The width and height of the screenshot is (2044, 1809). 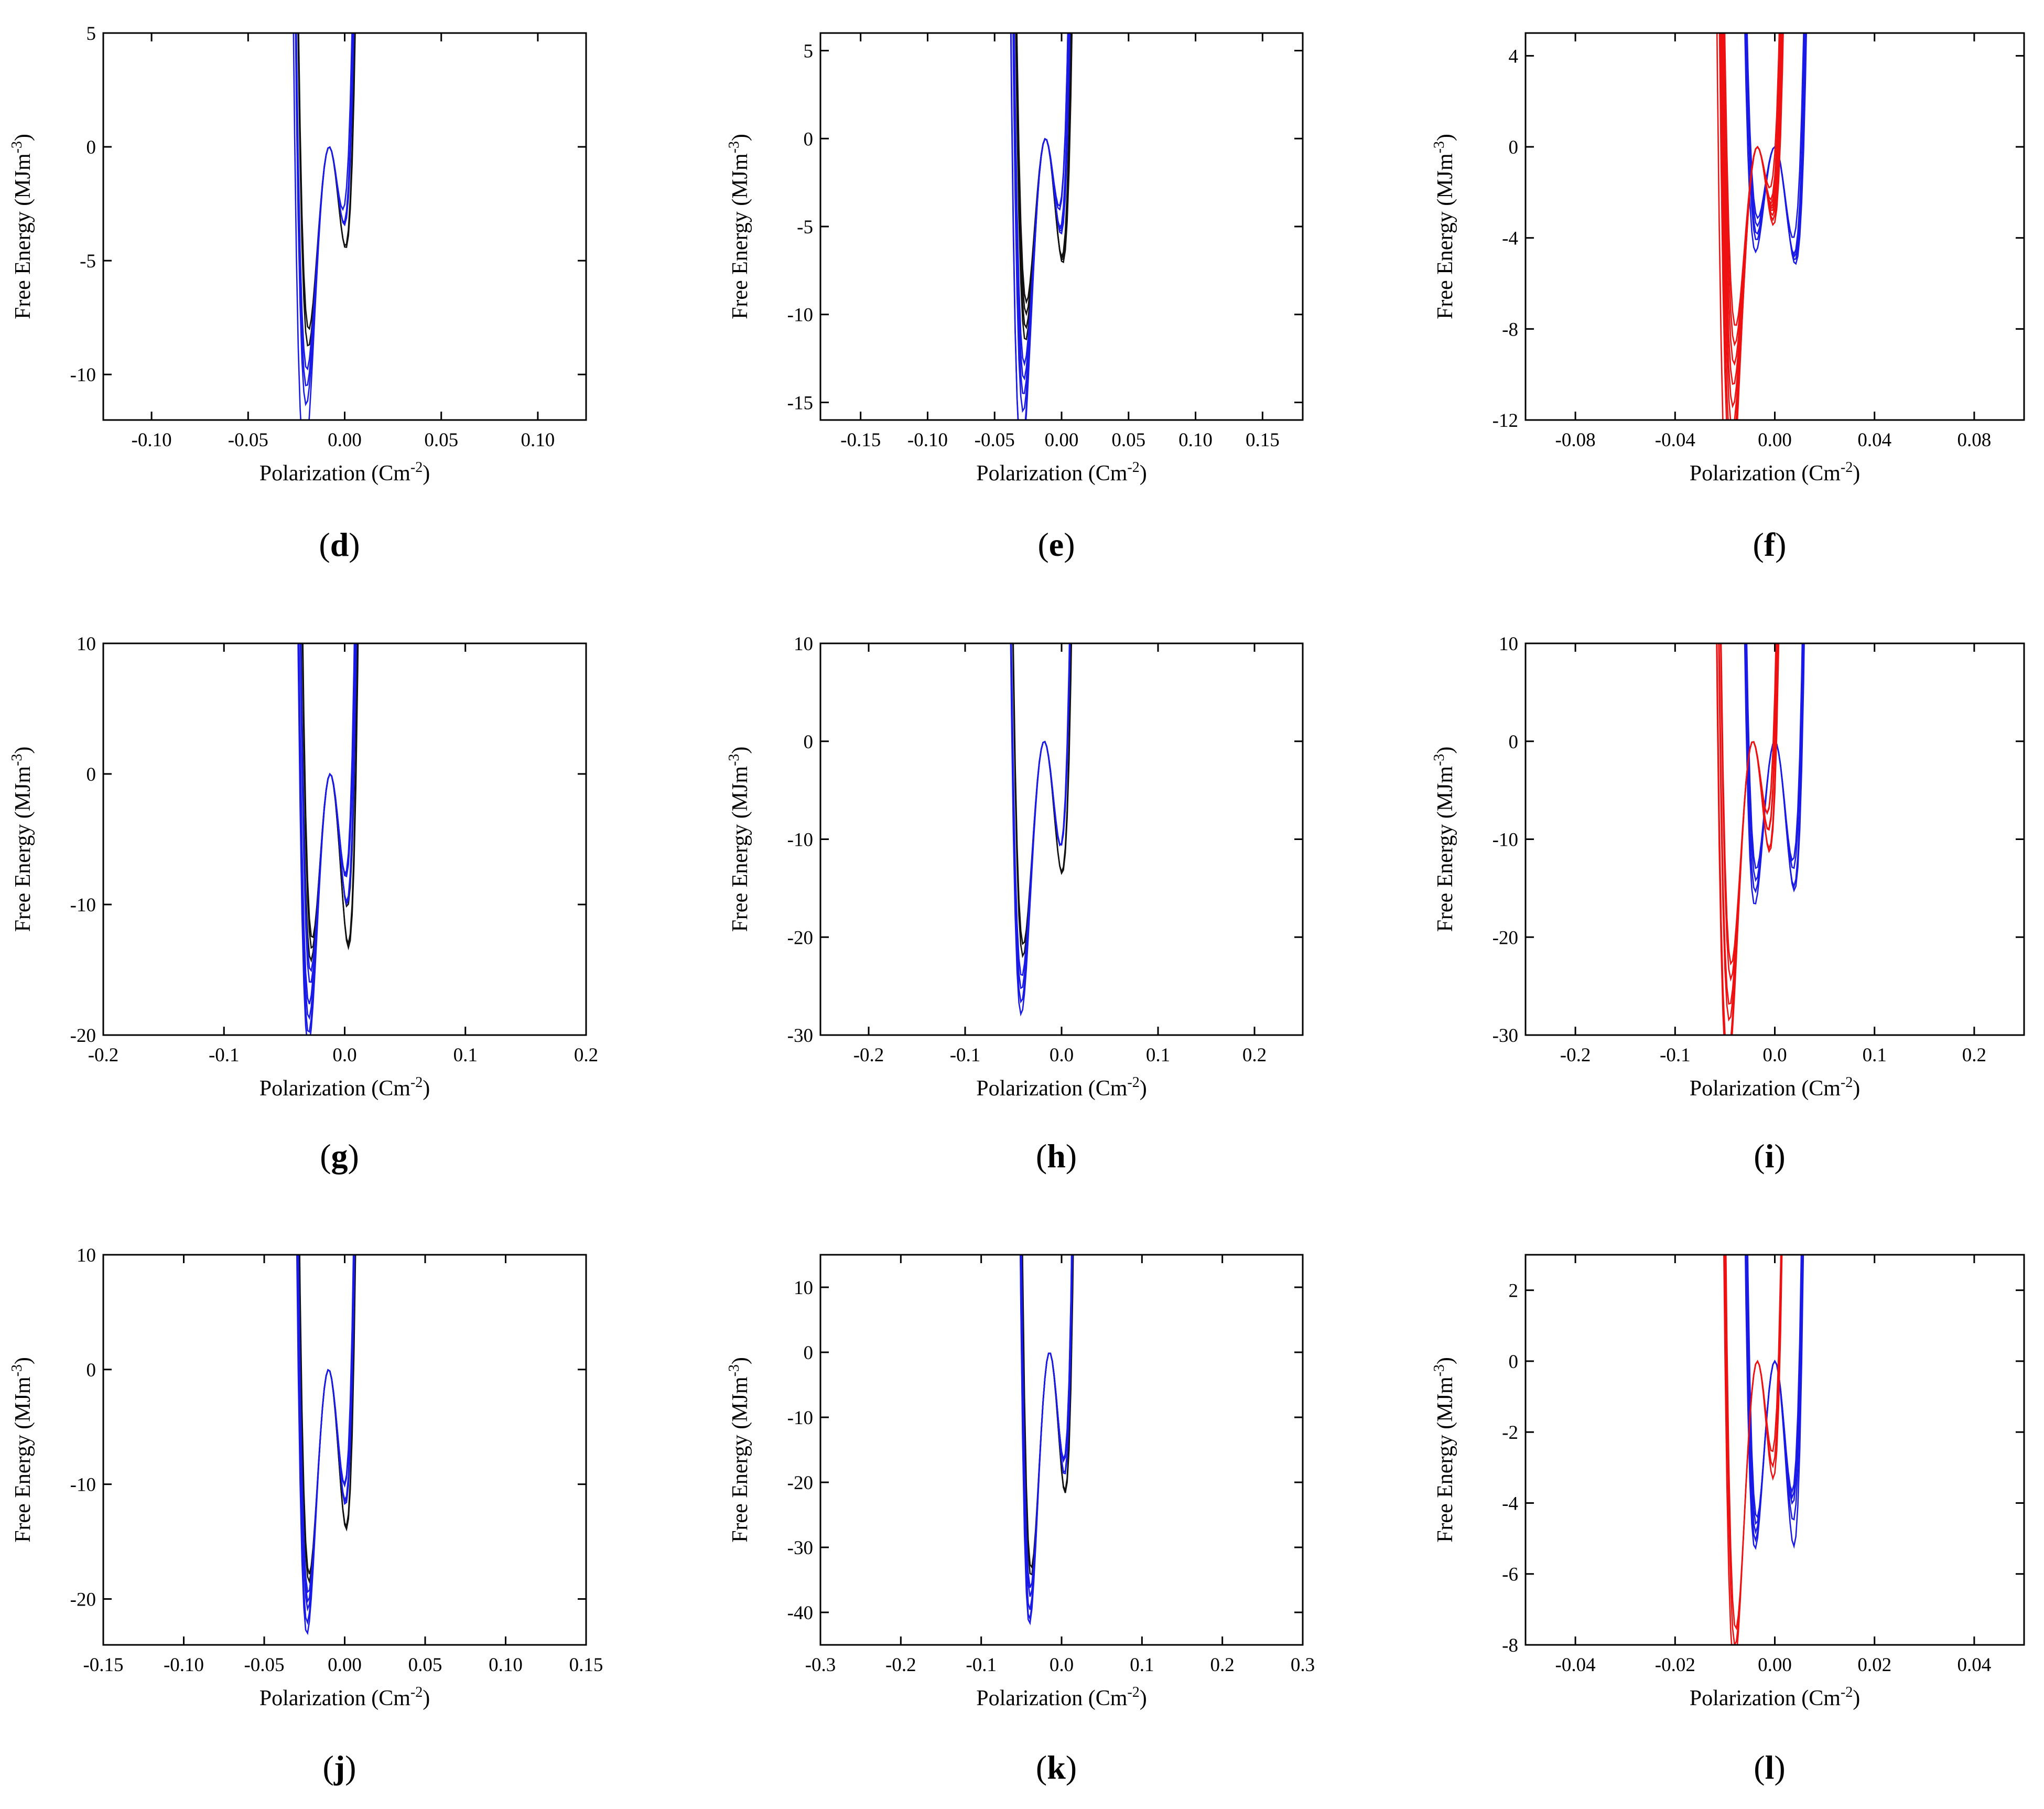 I want to click on x-tick-label: 0.15, so click(x=586, y=1665).